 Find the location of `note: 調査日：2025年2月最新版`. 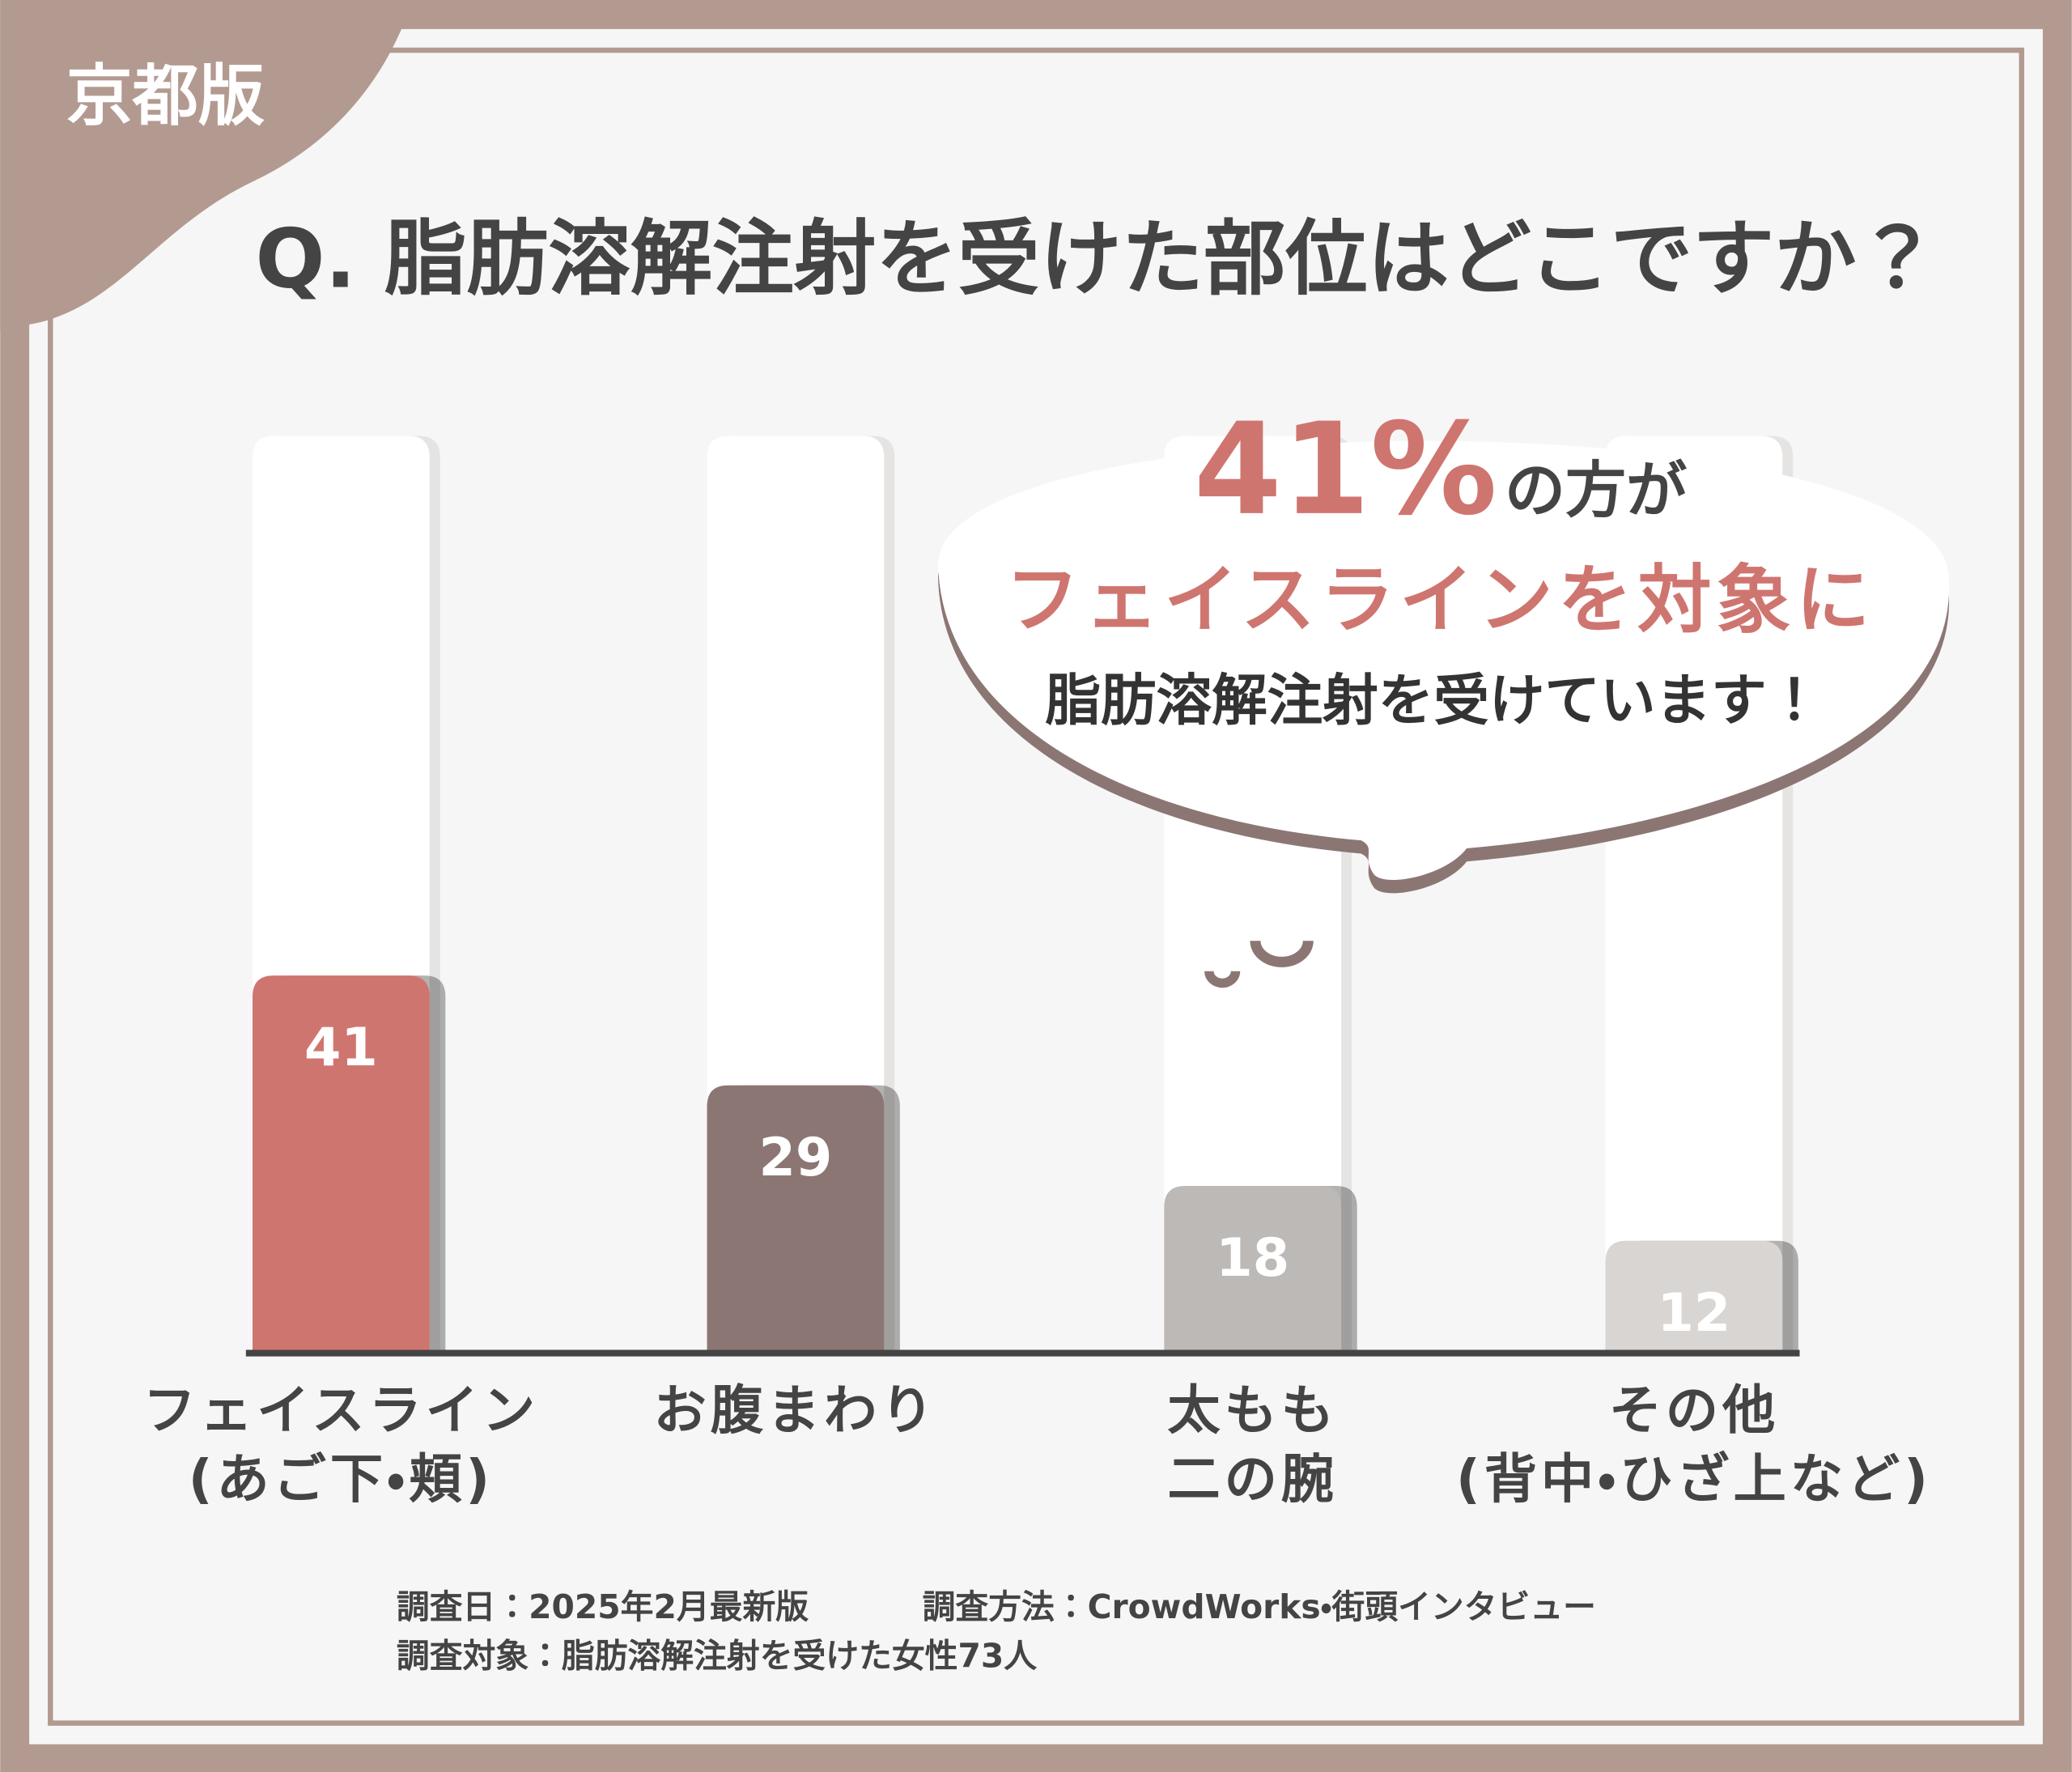

note: 調査日：2025年2月最新版 is located at coordinates (603, 1607).